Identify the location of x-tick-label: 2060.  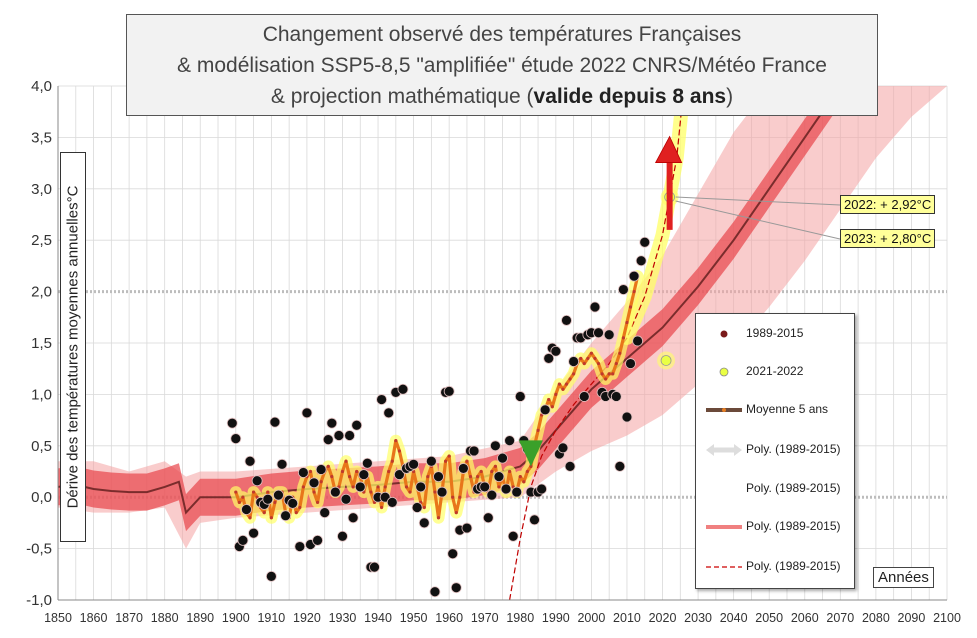
(805, 618).